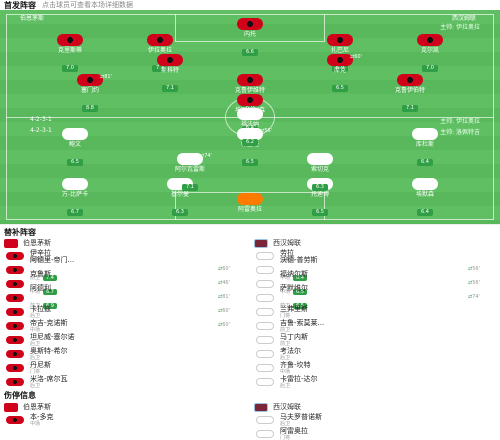 The image size is (500, 440). What do you see at coordinates (375, 407) in the screenshot?
I see `away-injuries-team: 西汉姆联` at bounding box center [375, 407].